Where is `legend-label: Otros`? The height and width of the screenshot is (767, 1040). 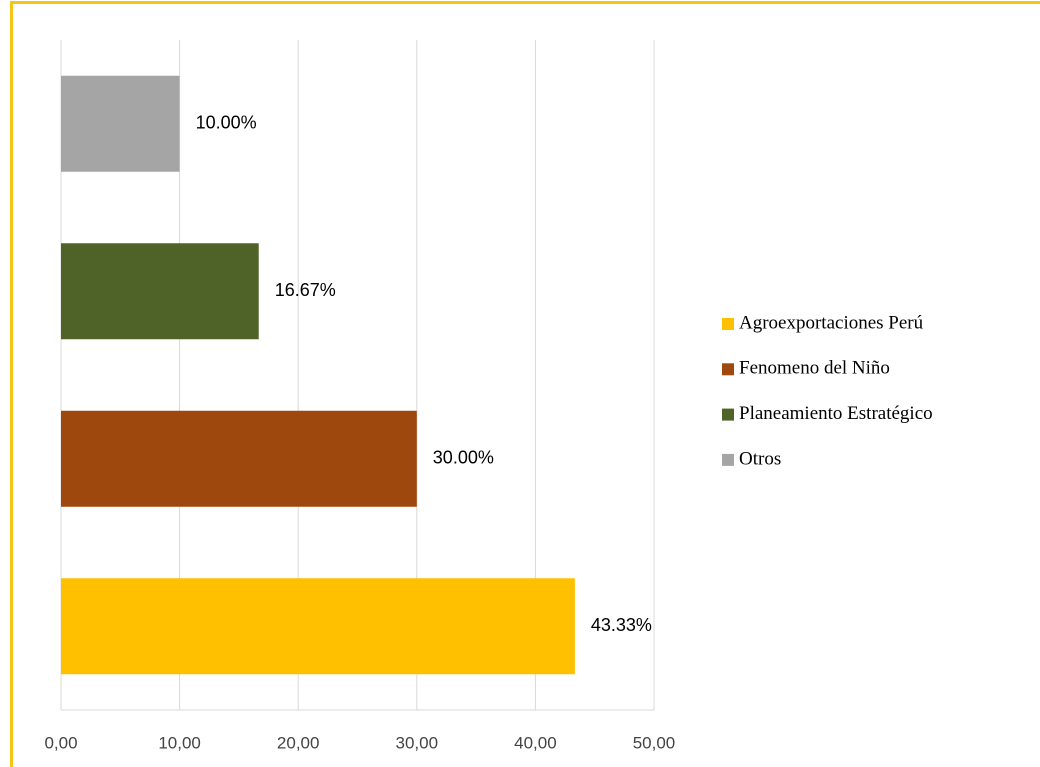 legend-label: Otros is located at coordinates (760, 458).